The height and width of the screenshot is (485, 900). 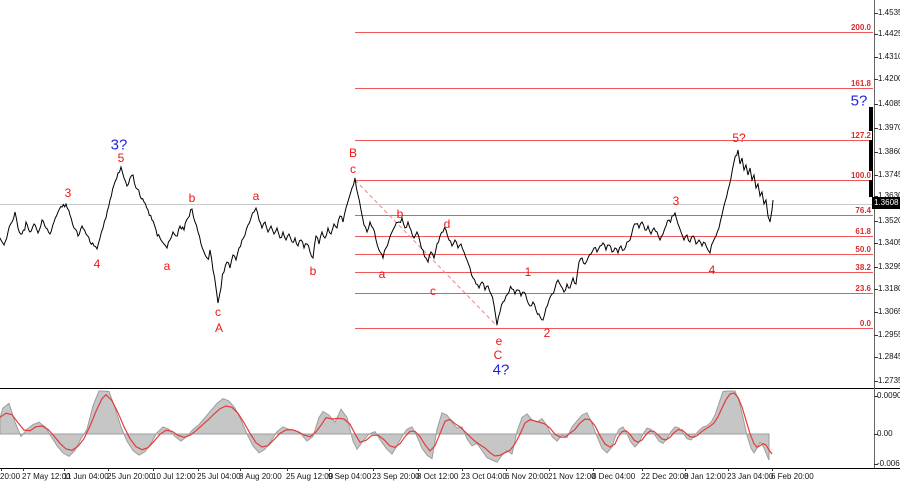 I want to click on date-axis-label: 8 Aug 20:00, so click(x=260, y=476).